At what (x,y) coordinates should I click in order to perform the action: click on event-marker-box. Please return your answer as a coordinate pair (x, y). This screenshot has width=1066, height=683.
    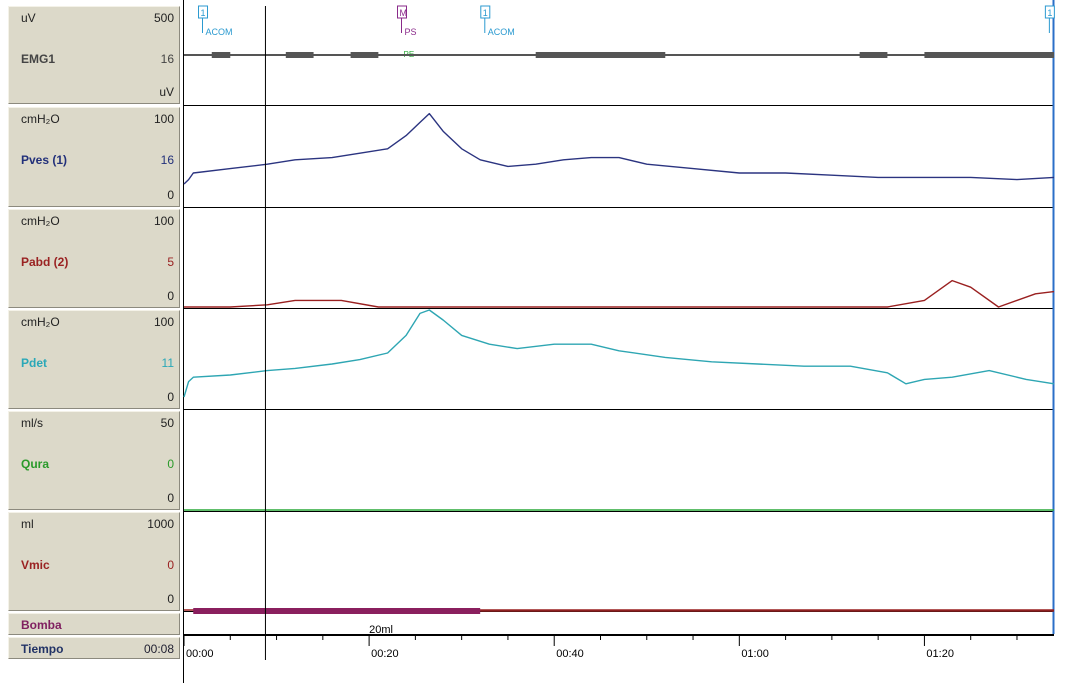
    Looking at the image, I should click on (203, 12).